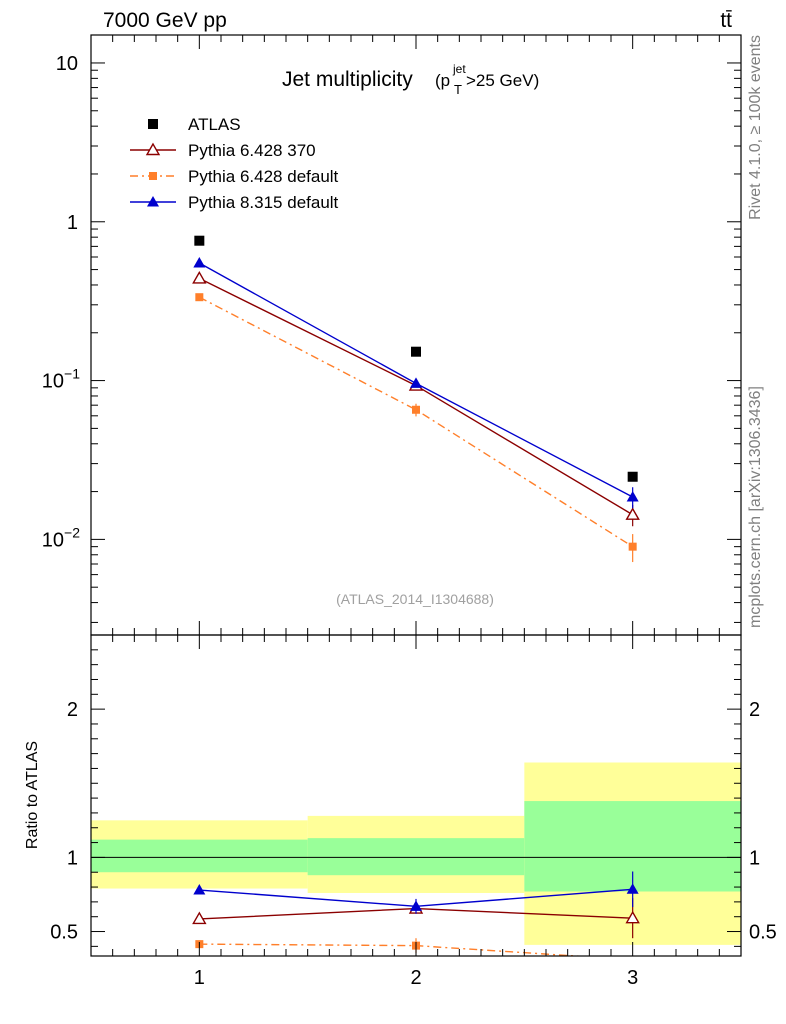  I want to click on ratio-ytick-label-left-1: 1, so click(72, 858).